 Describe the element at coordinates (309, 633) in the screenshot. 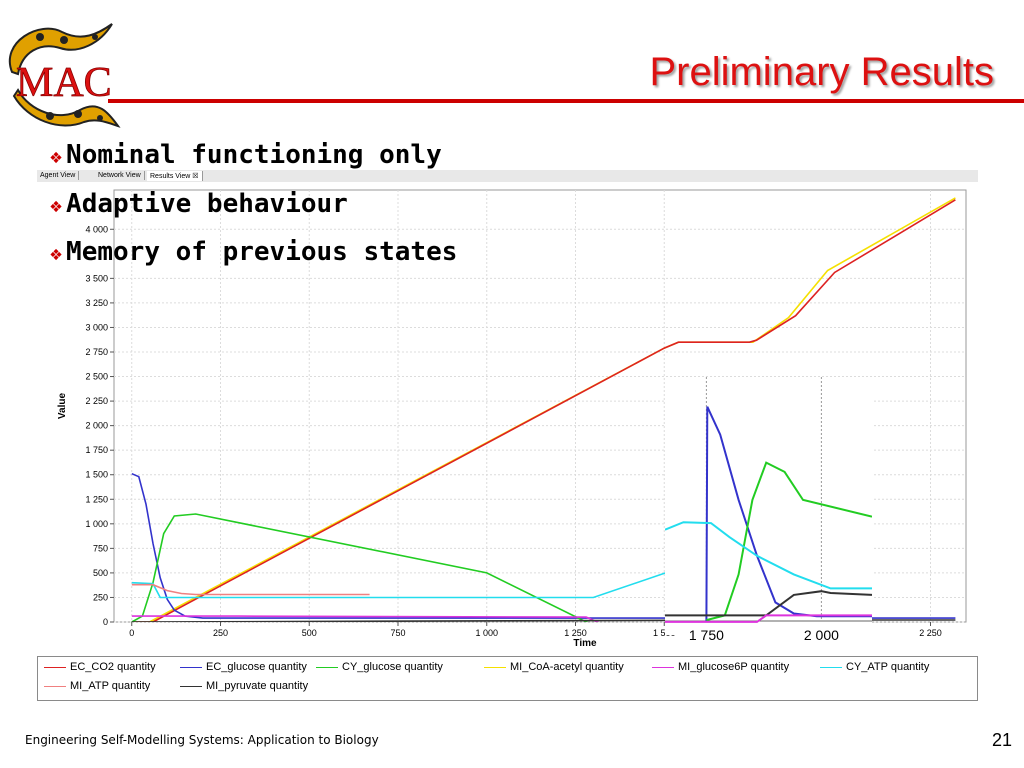

I see `x-tick-label: 500` at that location.